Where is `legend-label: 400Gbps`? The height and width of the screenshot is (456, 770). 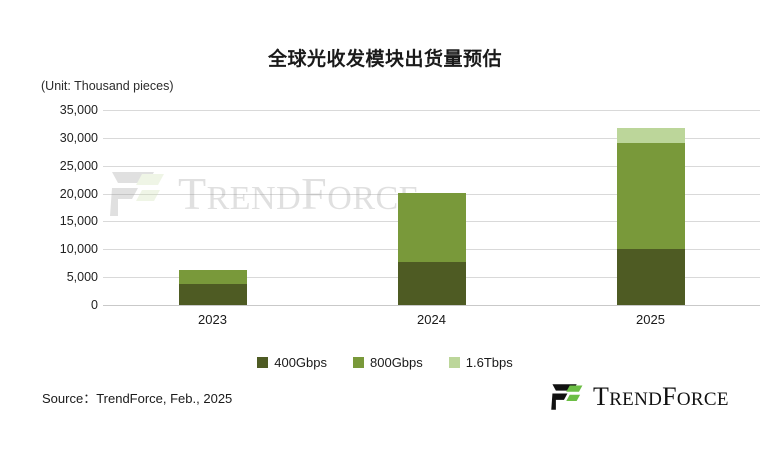 legend-label: 400Gbps is located at coordinates (300, 362).